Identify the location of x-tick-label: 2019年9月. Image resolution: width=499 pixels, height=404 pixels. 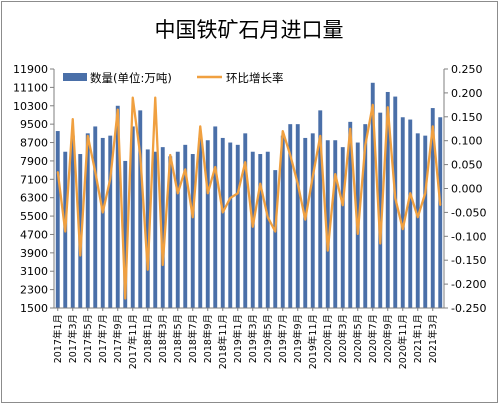
(298, 338).